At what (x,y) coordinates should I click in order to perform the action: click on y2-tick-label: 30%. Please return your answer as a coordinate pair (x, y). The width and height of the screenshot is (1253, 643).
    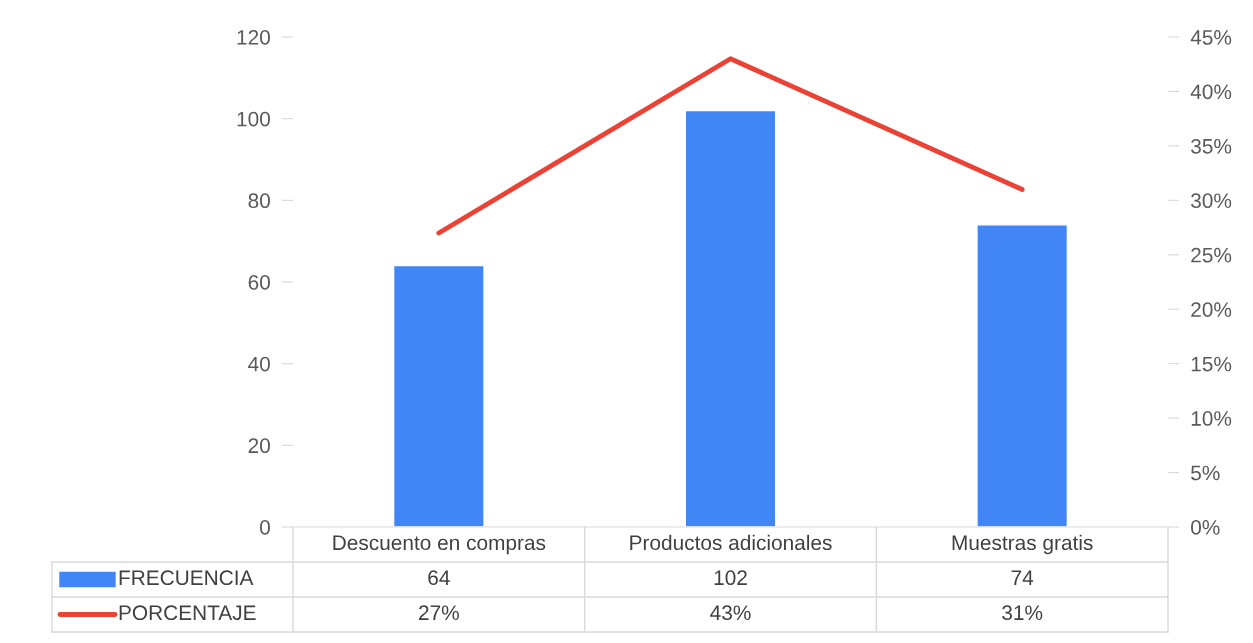
    Looking at the image, I should click on (1211, 201).